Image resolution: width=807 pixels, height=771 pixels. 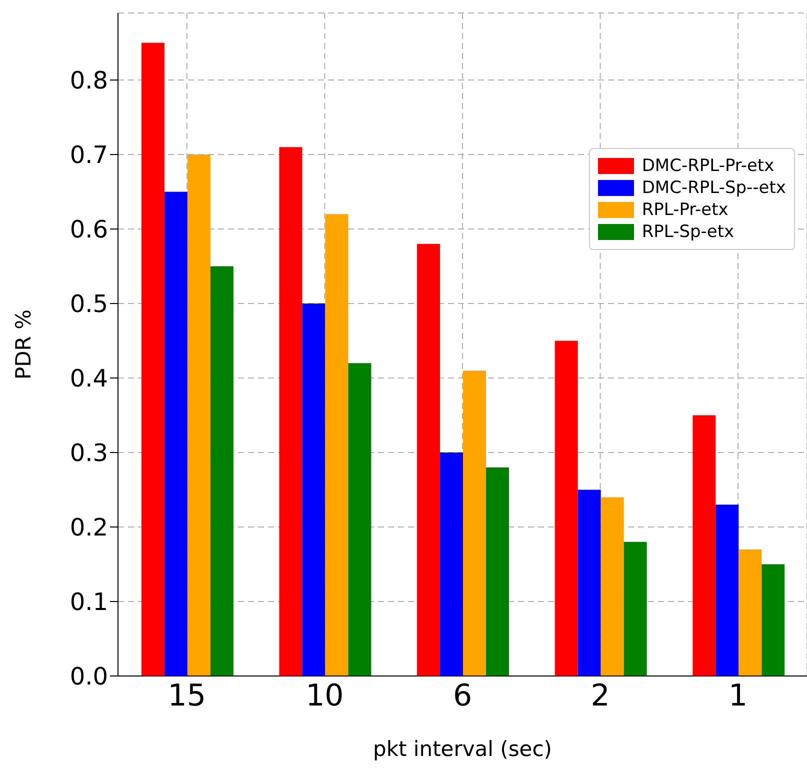 What do you see at coordinates (89, 676) in the screenshot?
I see `y-tick-label: 0.0` at bounding box center [89, 676].